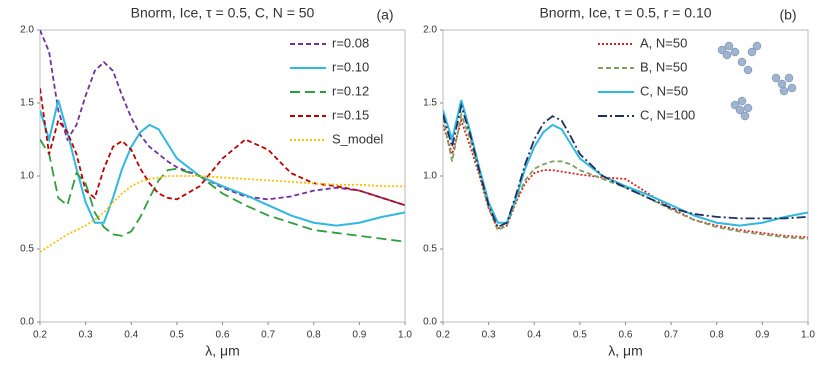 Image resolution: width=824 pixels, height=366 pixels. I want to click on legend-label: A, N=50, so click(663, 42).